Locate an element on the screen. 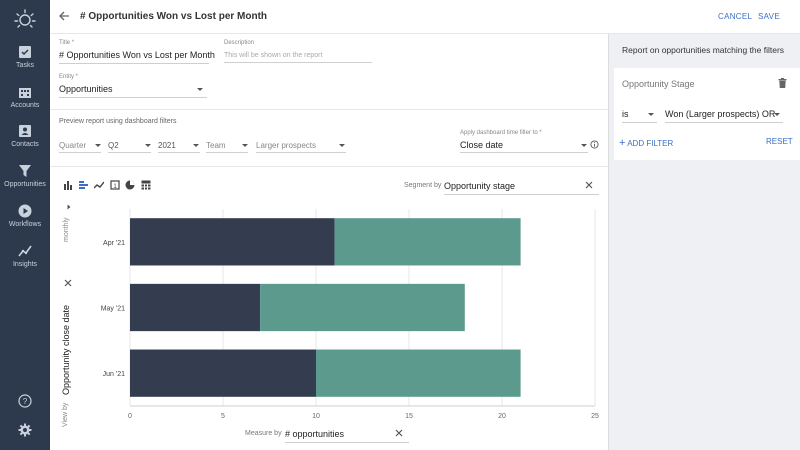 This screenshot has height=450, width=800. y-category-label: Apr '21 is located at coordinates (114, 243).